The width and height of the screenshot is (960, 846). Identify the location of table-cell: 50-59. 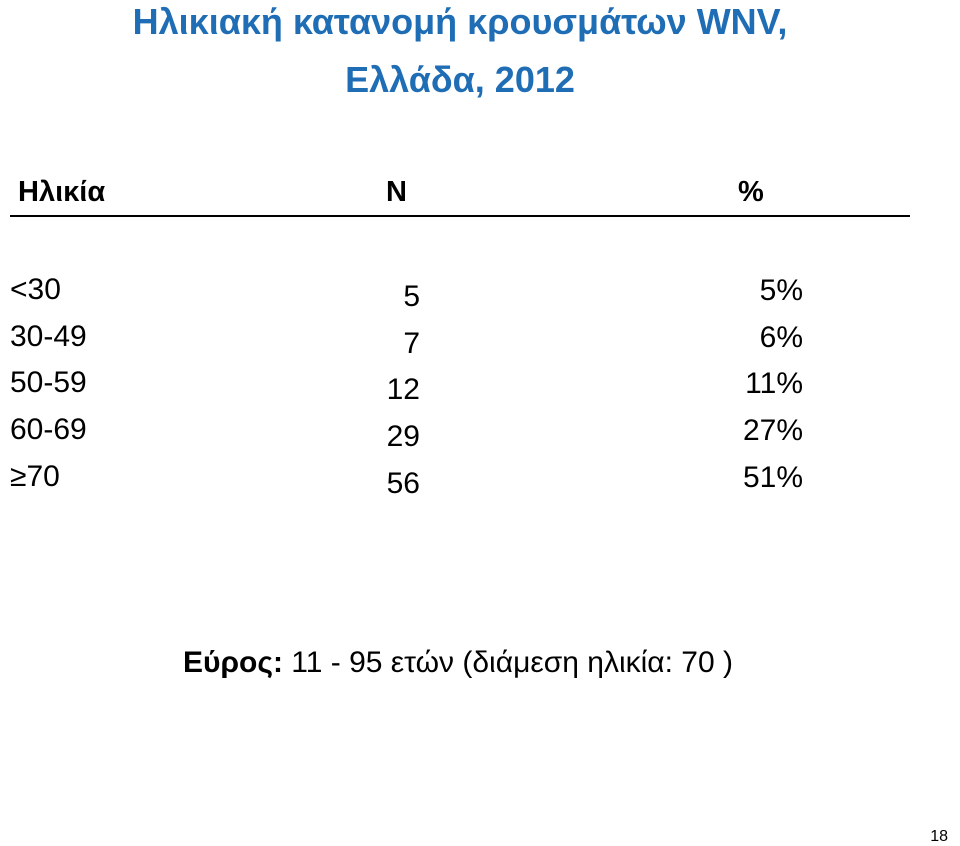
(48, 383).